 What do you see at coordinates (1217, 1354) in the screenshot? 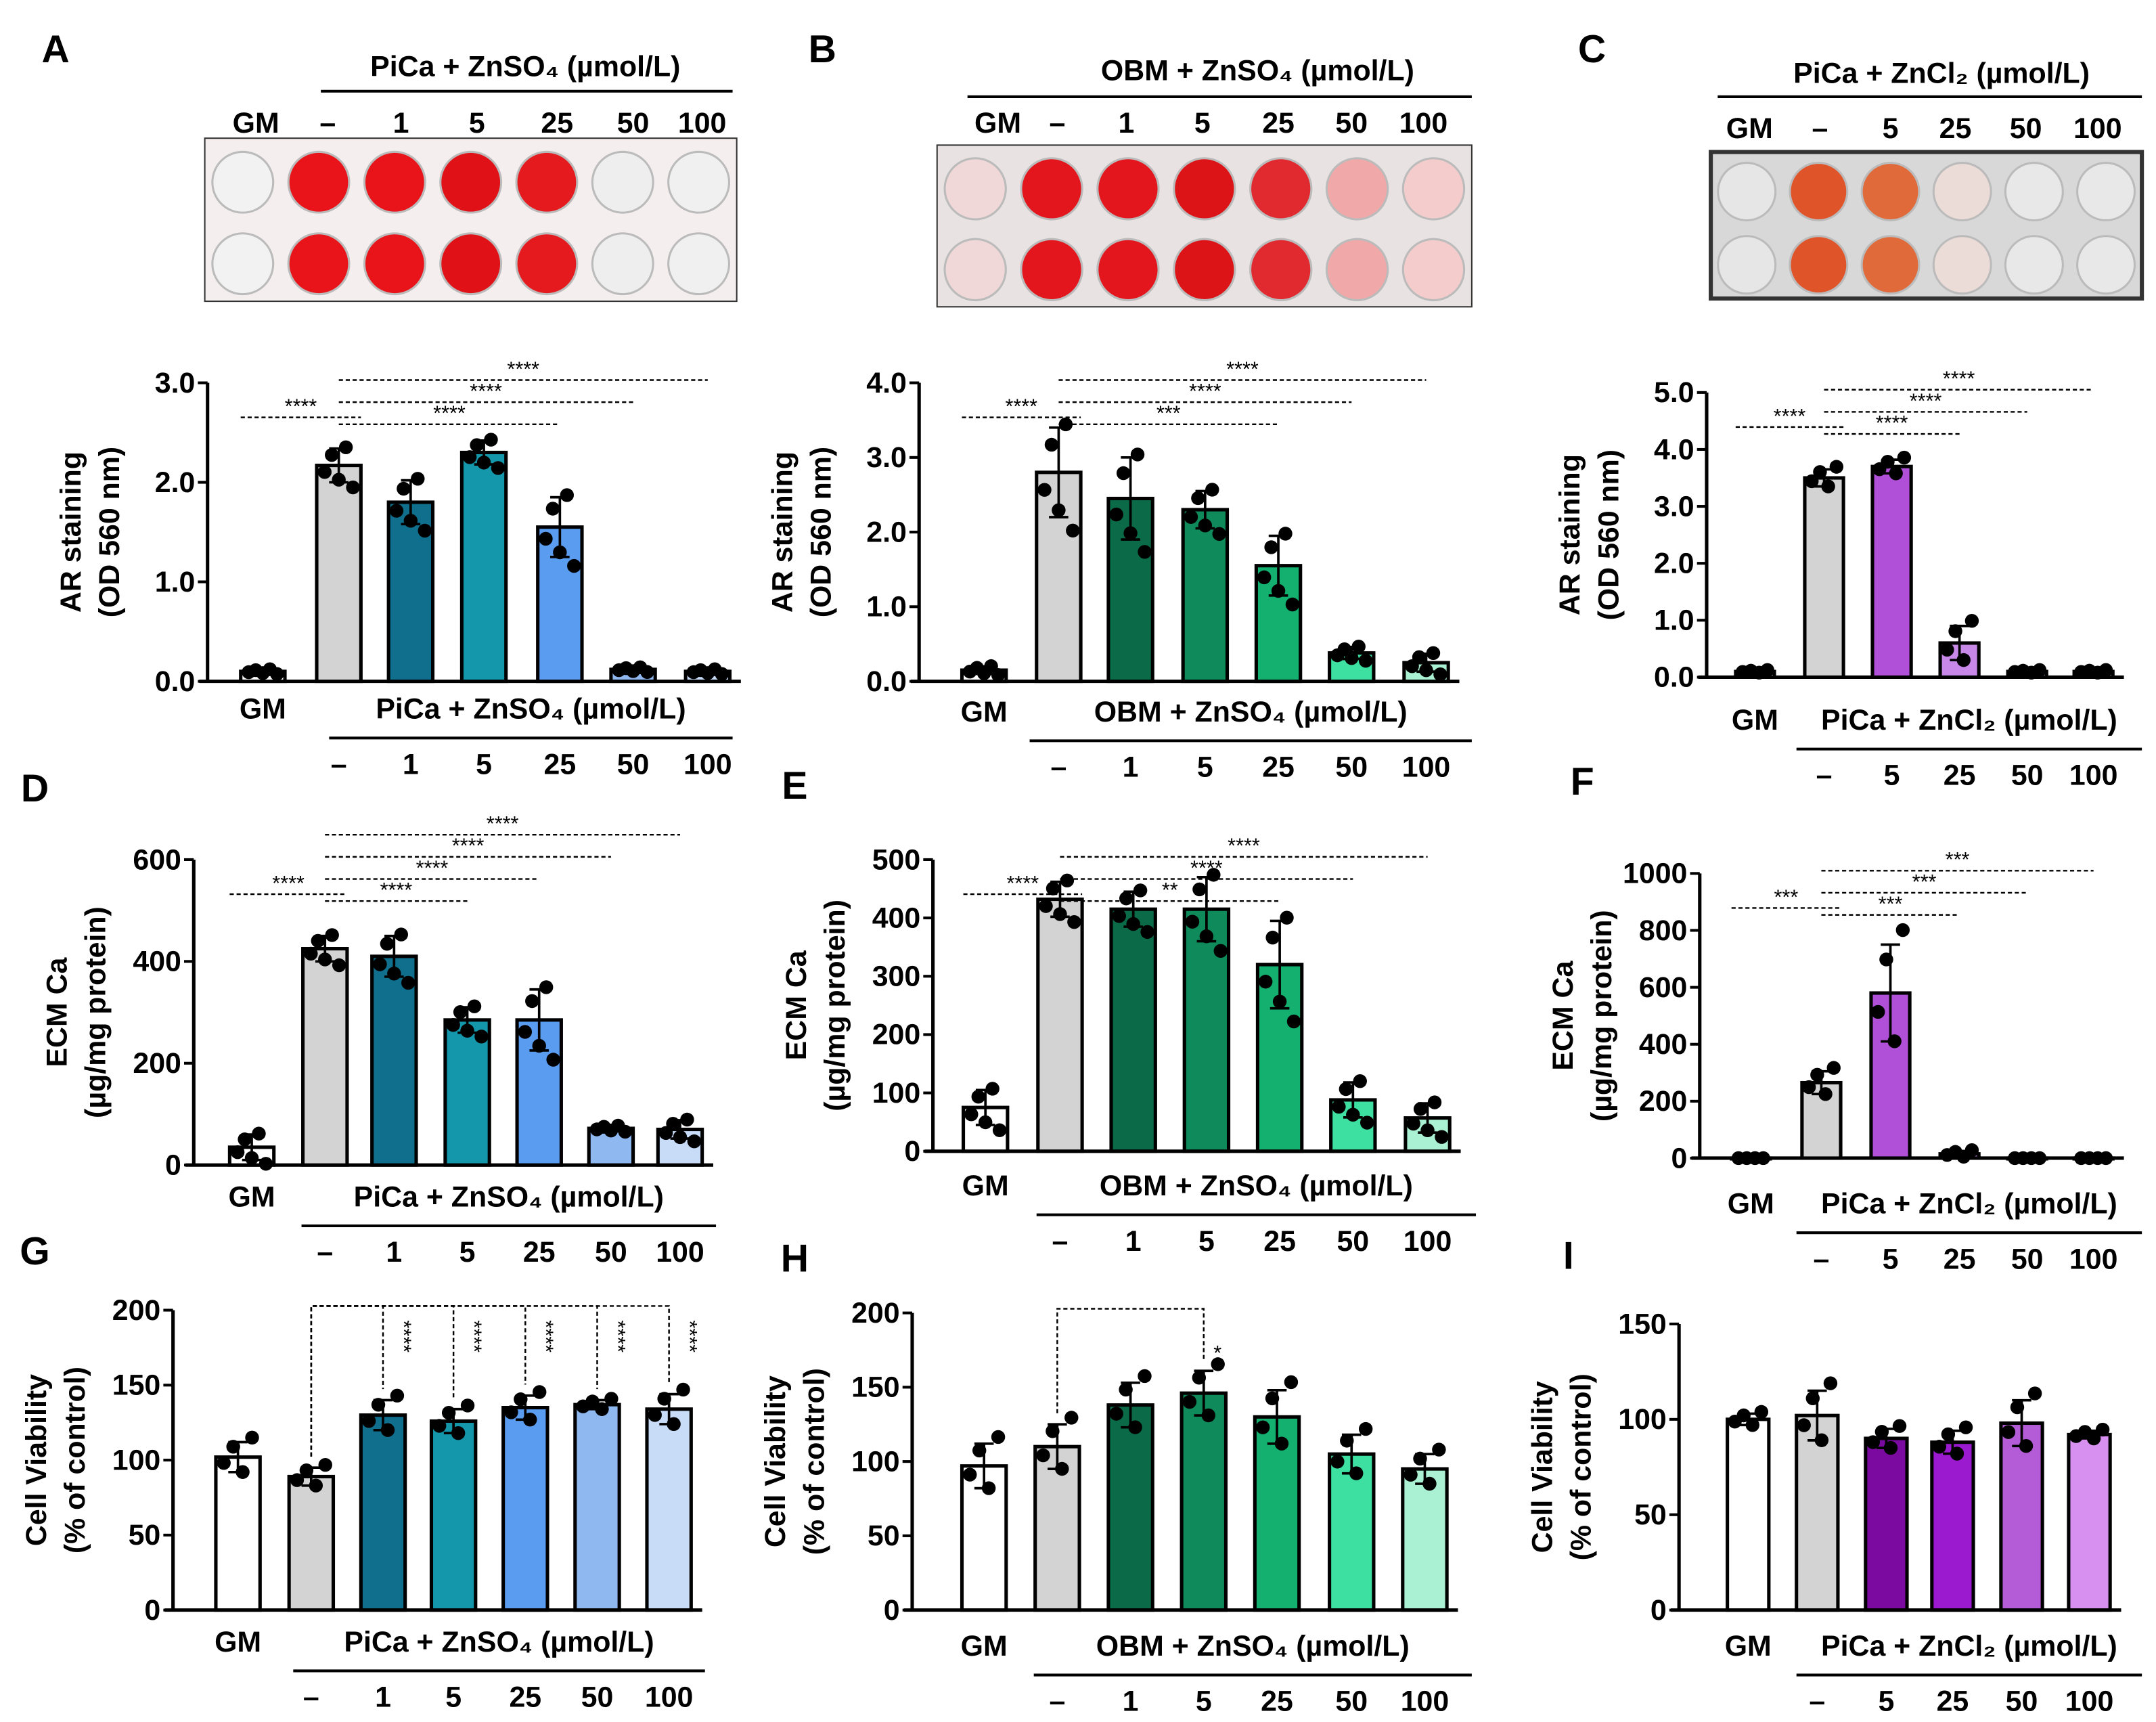
I see `significance-label: *` at bounding box center [1217, 1354].